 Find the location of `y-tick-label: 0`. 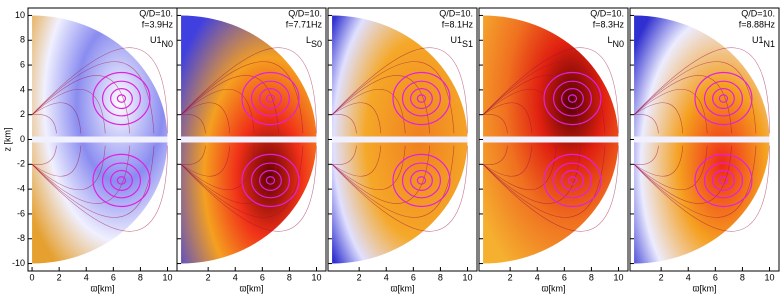

y-tick-label: 0 is located at coordinates (22, 139).